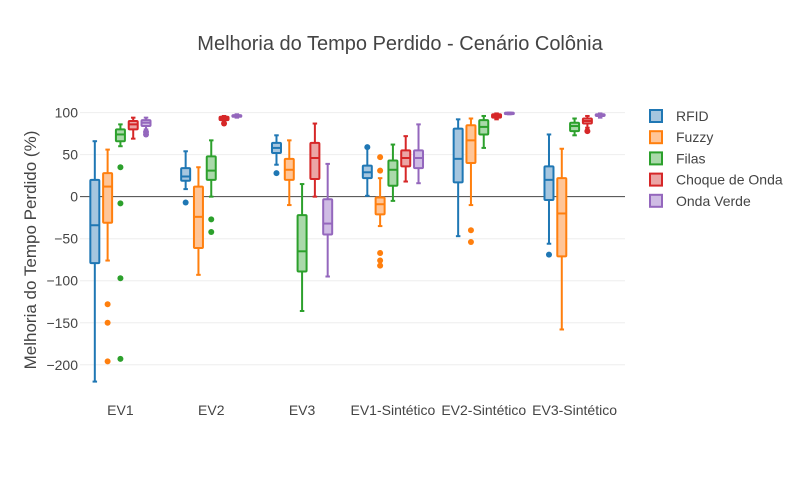 This screenshot has height=480, width=800. Describe the element at coordinates (360, 155) in the screenshot. I see `series-choque-de-onda` at that location.